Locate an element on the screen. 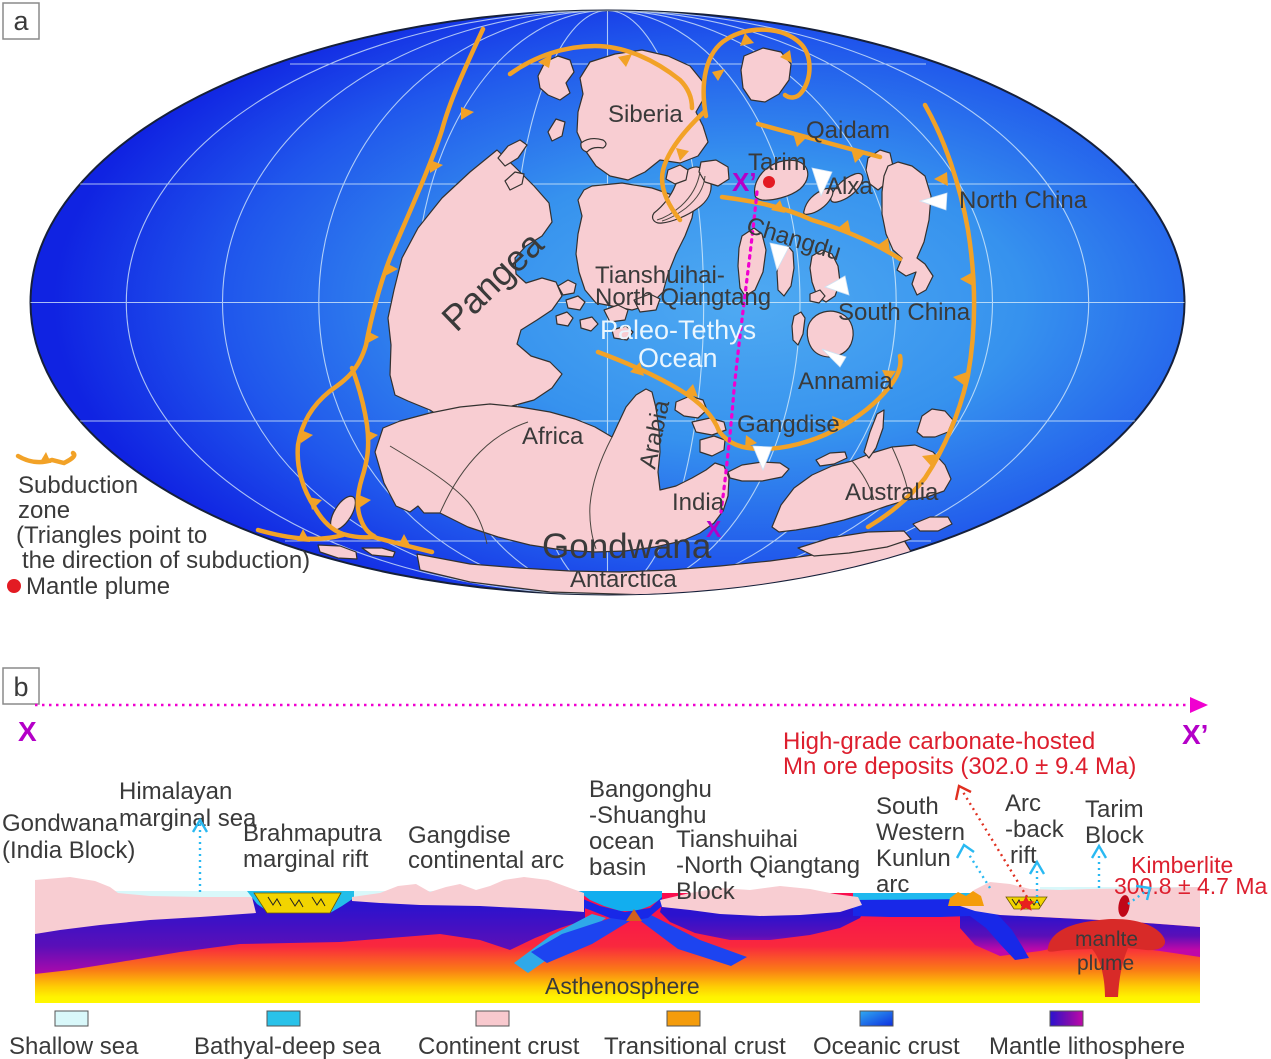  svg-text: Kimberlite is located at coordinates (1182, 865).